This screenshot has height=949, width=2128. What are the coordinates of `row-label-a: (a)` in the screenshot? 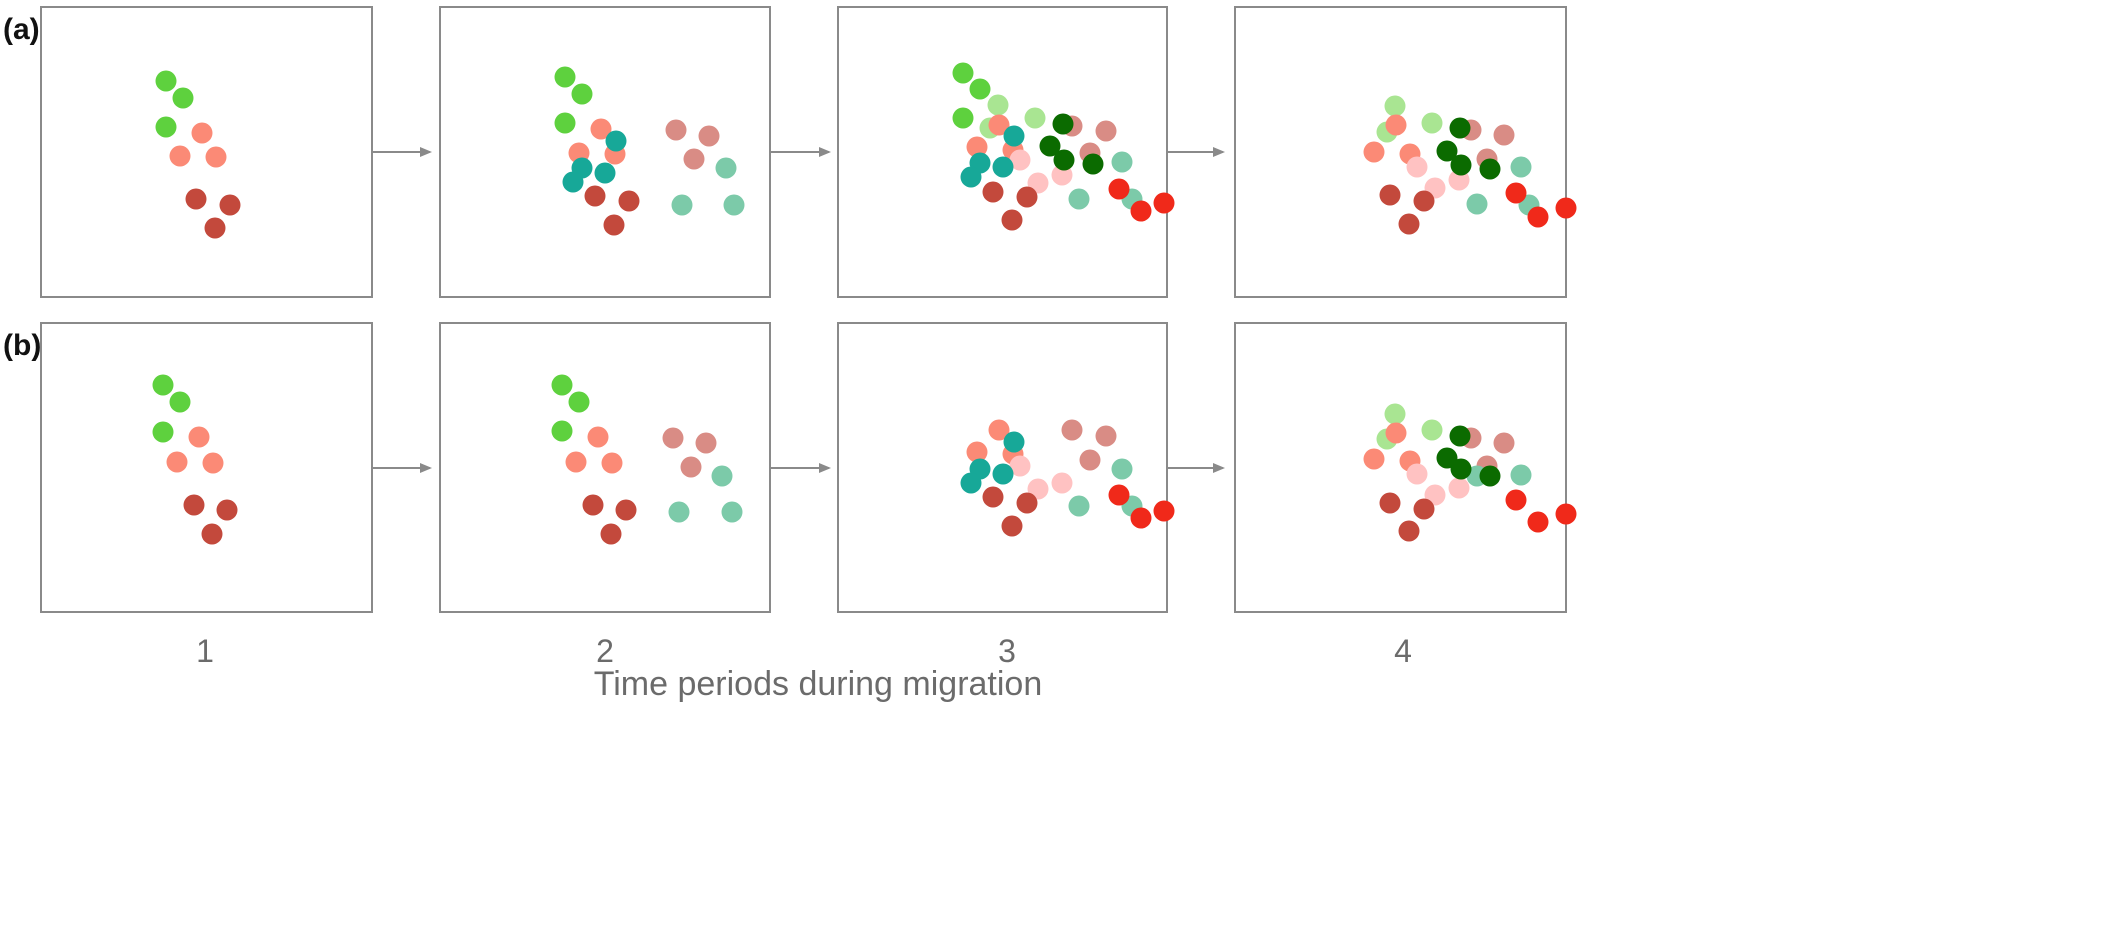 It's located at (21, 29).